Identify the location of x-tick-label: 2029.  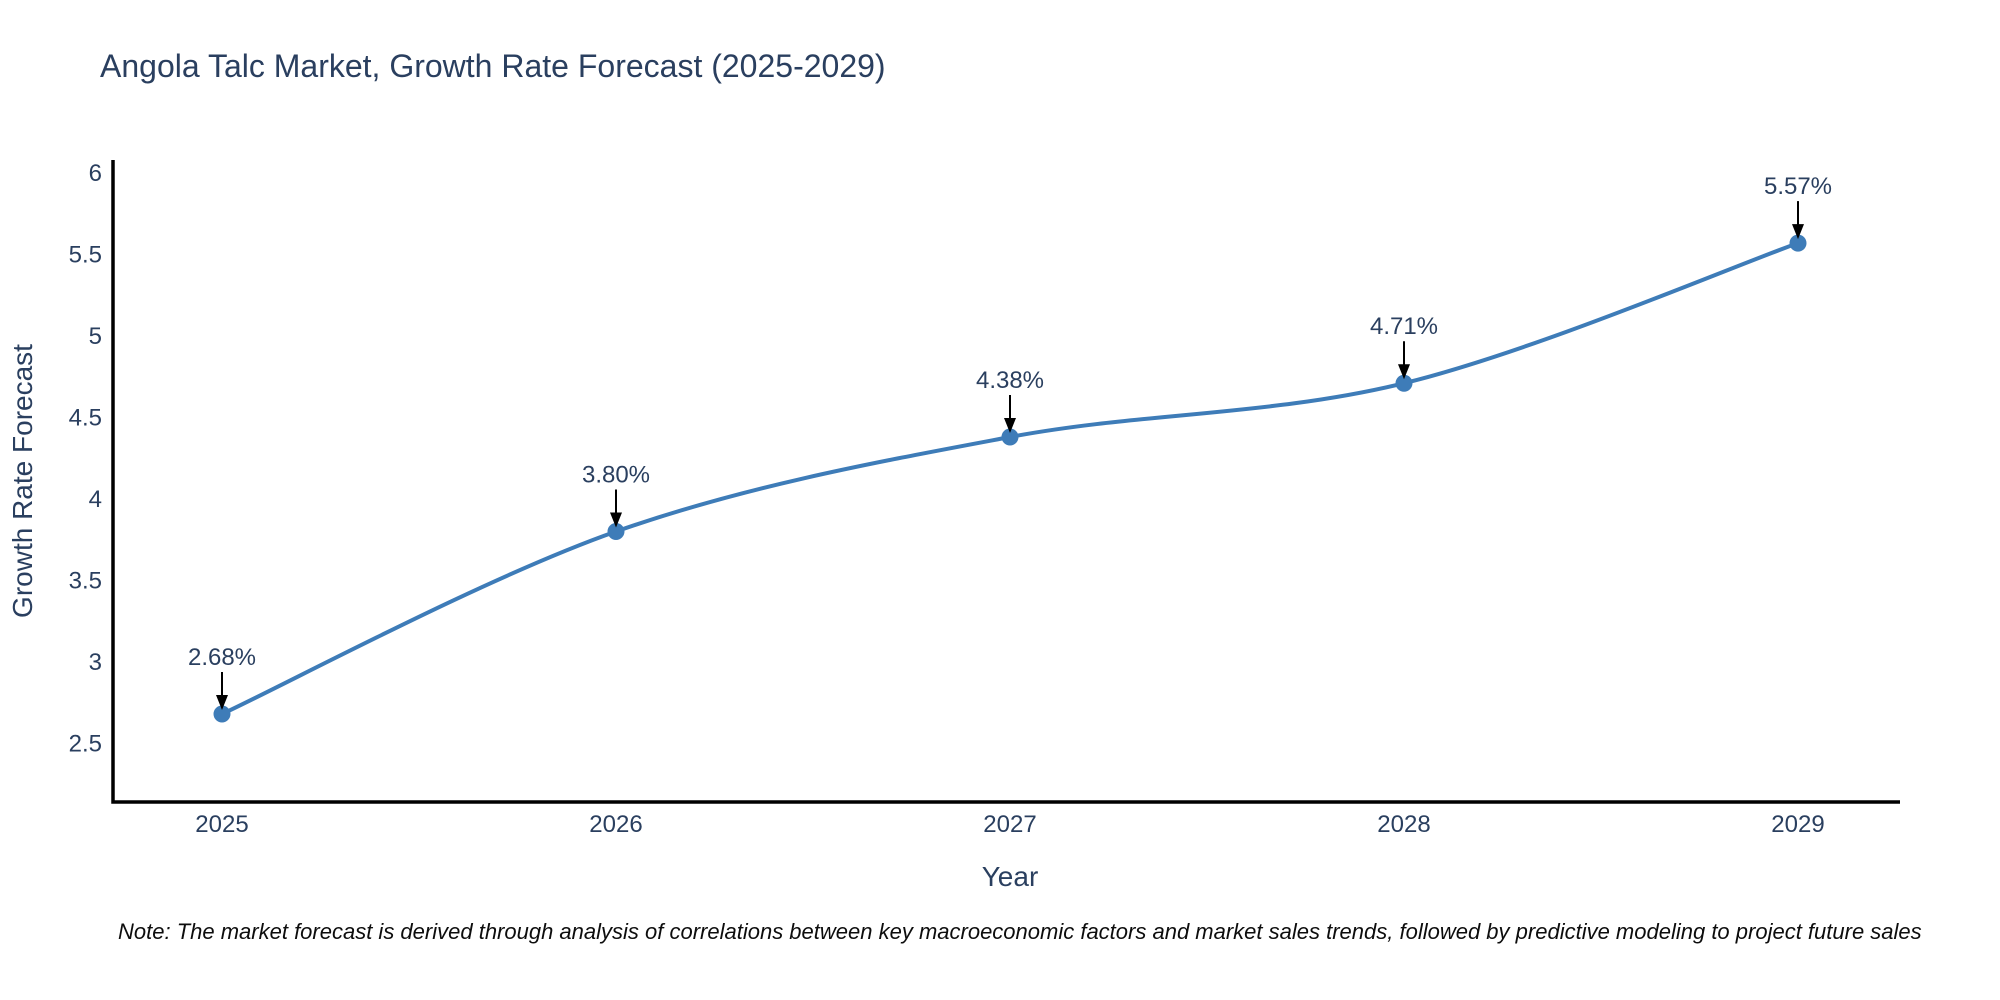
(1797, 824).